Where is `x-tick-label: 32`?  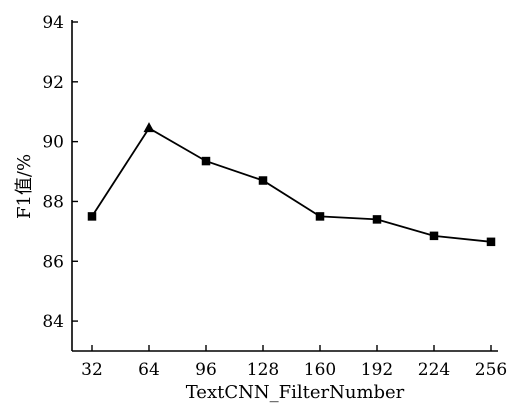
x-tick-label: 32 is located at coordinates (92, 370).